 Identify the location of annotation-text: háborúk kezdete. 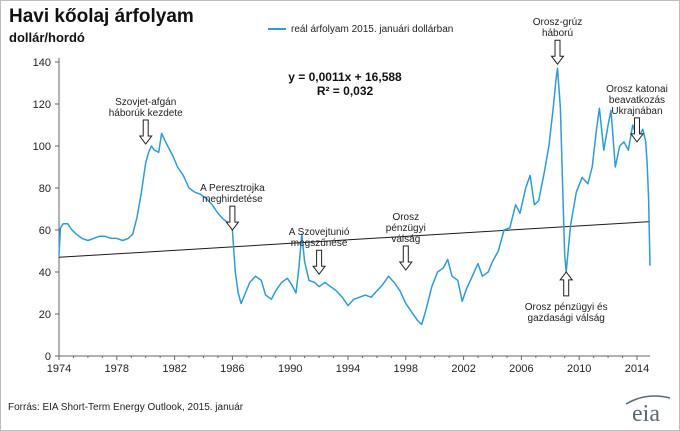
(146, 113).